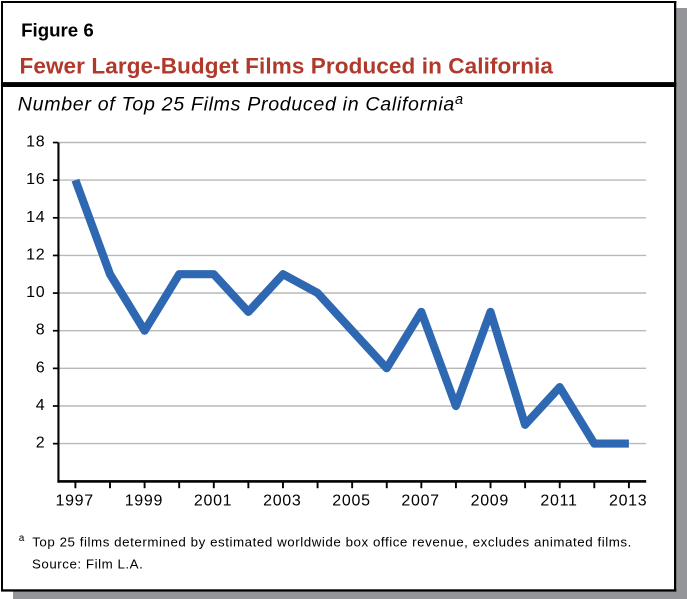  Describe the element at coordinates (35, 179) in the screenshot. I see `svg-text: 16` at that location.